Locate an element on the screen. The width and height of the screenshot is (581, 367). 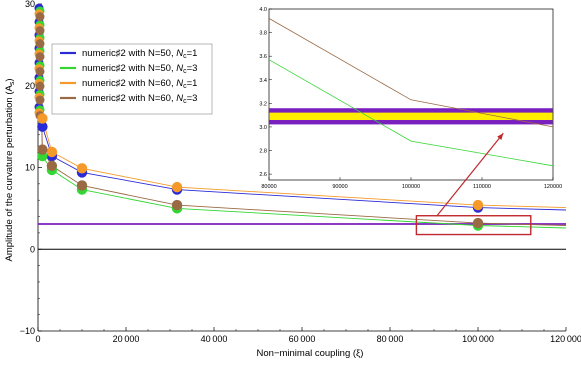
legend-label-4: numeric♯2 with N=60, Nc=3 is located at coordinates (139, 99).